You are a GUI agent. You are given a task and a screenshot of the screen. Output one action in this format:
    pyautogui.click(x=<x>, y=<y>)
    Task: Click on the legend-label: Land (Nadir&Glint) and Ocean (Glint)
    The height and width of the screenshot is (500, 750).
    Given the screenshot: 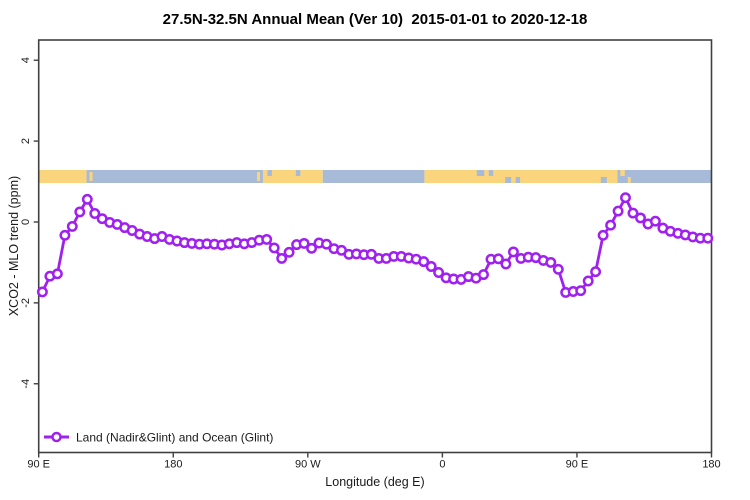 What is the action you would take?
    pyautogui.click(x=174, y=438)
    